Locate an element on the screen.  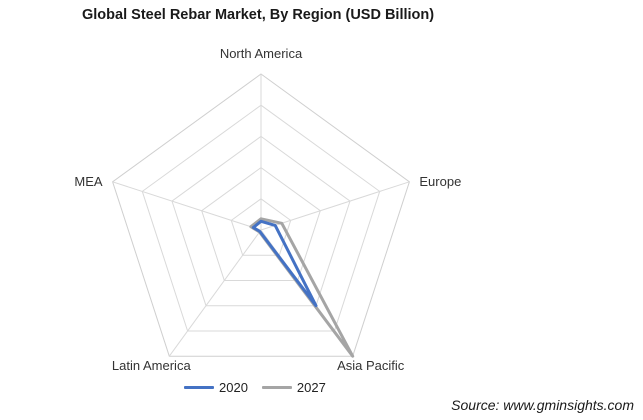
source-note: Source: www.gminsights.com is located at coordinates (542, 405).